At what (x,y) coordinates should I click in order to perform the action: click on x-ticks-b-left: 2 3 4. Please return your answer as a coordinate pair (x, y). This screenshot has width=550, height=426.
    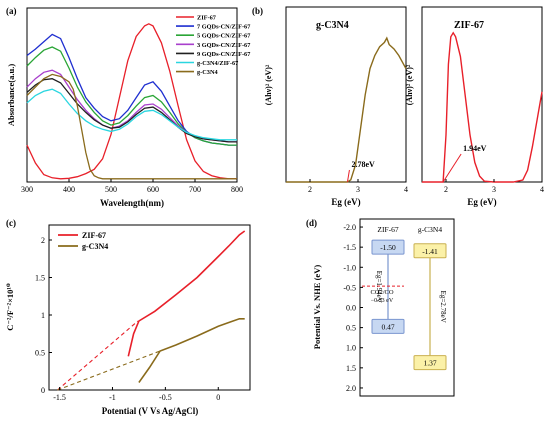
    Looking at the image, I should click on (358, 186).